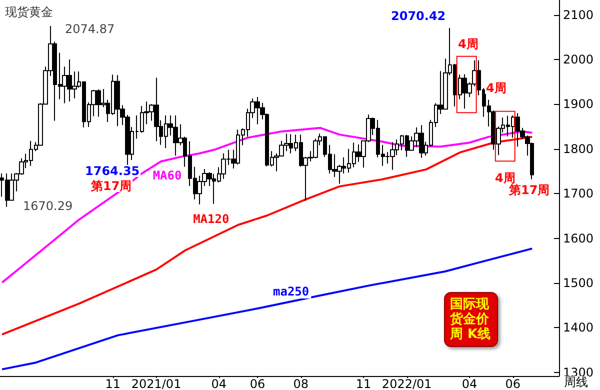 The image size is (600, 390). Describe the element at coordinates (470, 319) in the screenshot. I see `annotation: 国际现货金价周 K线` at that location.